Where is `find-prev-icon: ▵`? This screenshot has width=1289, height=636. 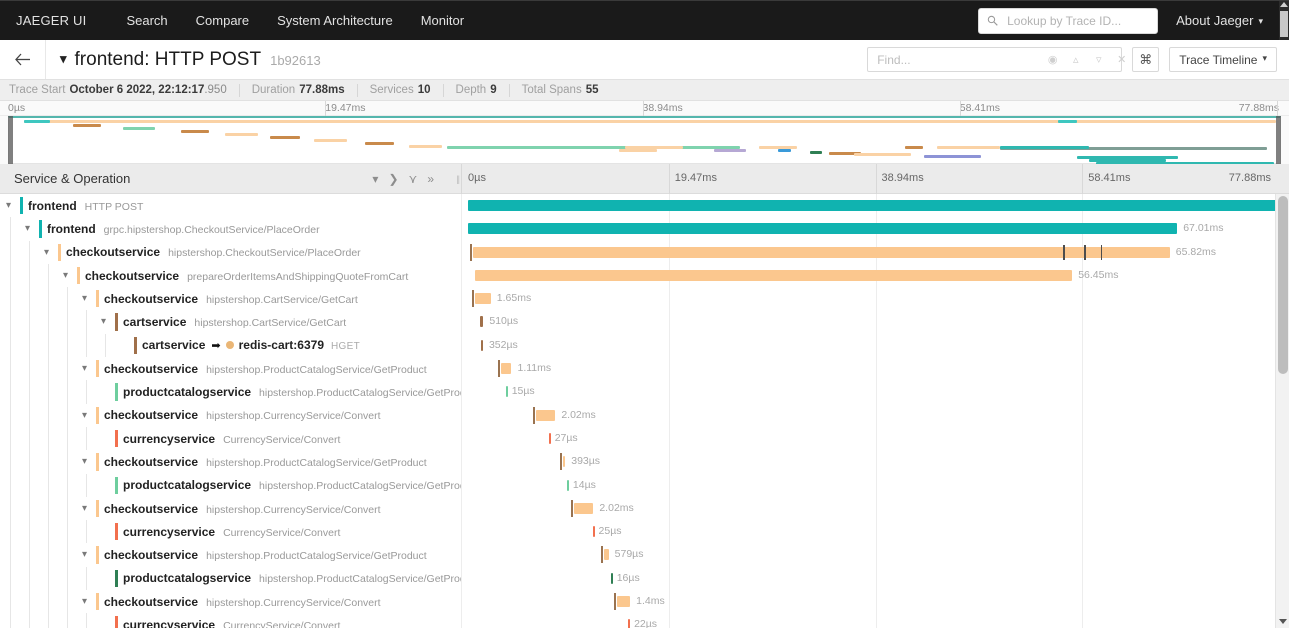
find-prev-icon: ▵ is located at coordinates (1075, 60).